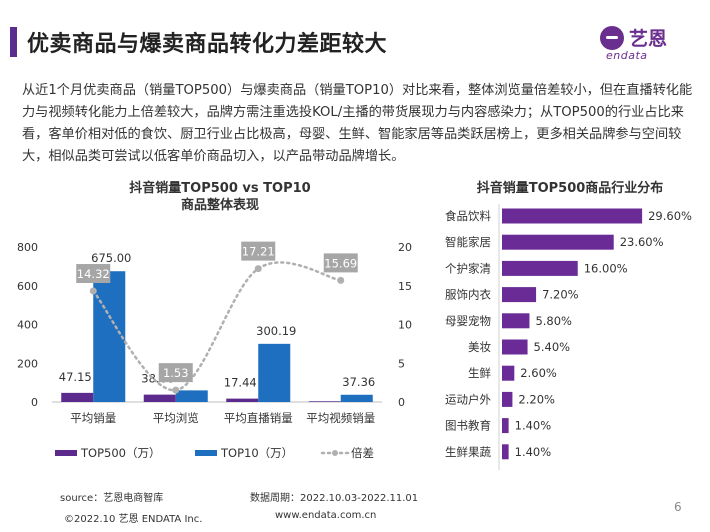 The image size is (710, 532). What do you see at coordinates (217, 326) in the screenshot?
I see `ratio-line` at bounding box center [217, 326].